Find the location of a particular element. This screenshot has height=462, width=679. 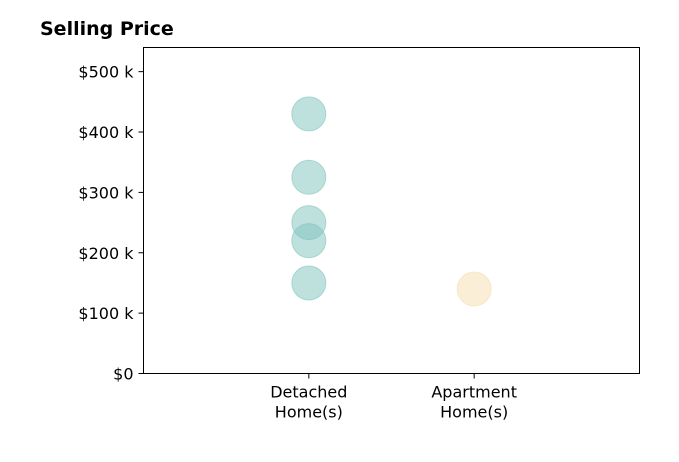

y-axis: $0 $100 k $200 k $300 k $400 k $500 k is located at coordinates (111, 223).